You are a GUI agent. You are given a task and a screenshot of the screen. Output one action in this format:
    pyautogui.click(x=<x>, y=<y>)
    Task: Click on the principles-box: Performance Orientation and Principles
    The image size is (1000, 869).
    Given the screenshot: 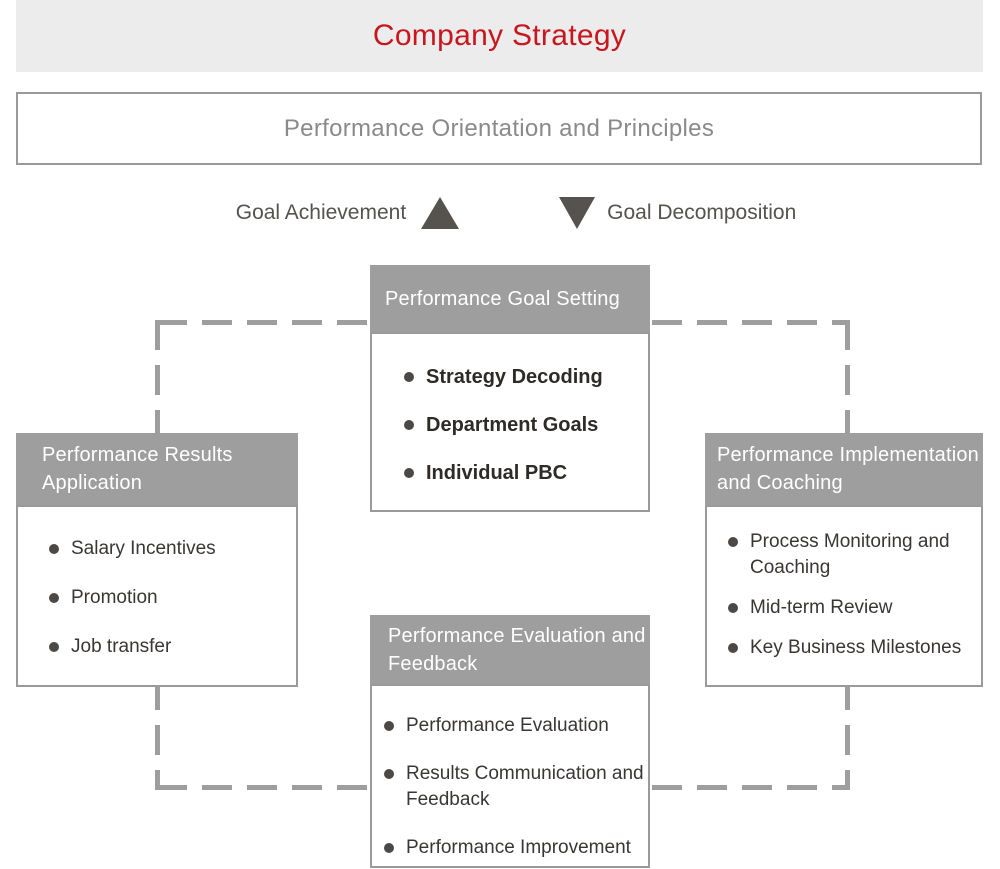 What is the action you would take?
    pyautogui.click(x=499, y=128)
    